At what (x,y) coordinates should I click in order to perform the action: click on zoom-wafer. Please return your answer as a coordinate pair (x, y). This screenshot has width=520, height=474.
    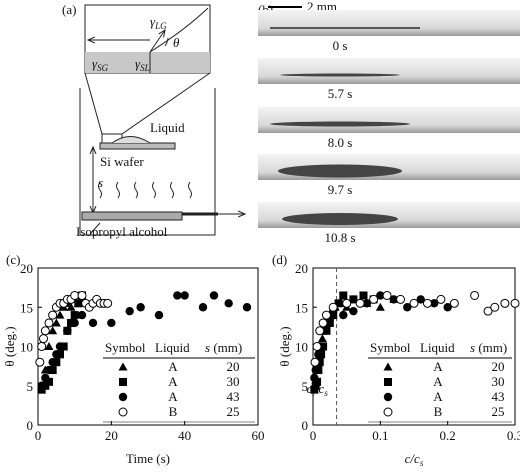
    Looking at the image, I should click on (147, 62).